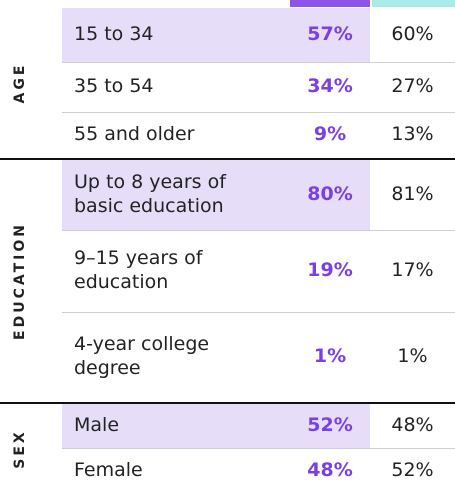 This screenshot has width=455, height=494. Describe the element at coordinates (330, 270) in the screenshot. I see `value: 19%` at that location.